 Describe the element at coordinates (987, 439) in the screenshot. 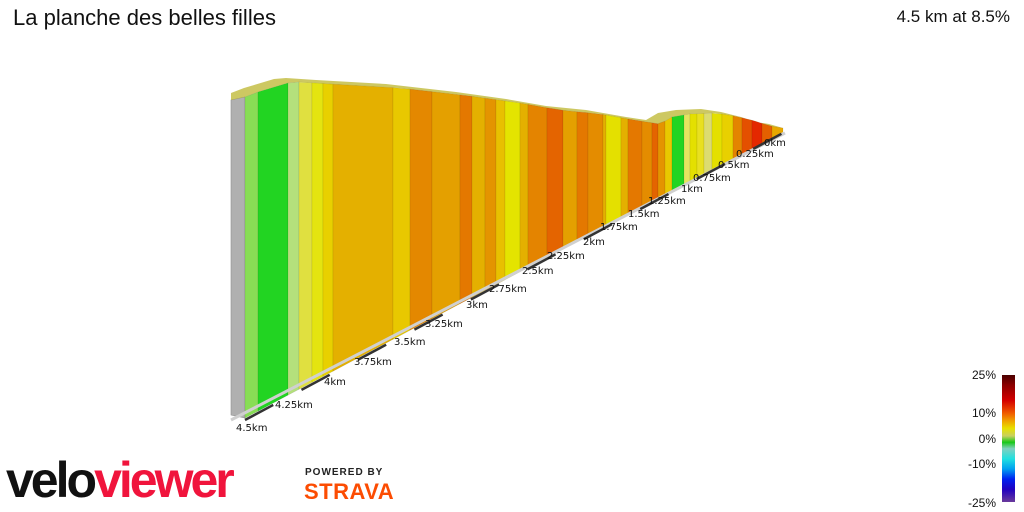

I see `colorbar-tick: 0%` at that location.